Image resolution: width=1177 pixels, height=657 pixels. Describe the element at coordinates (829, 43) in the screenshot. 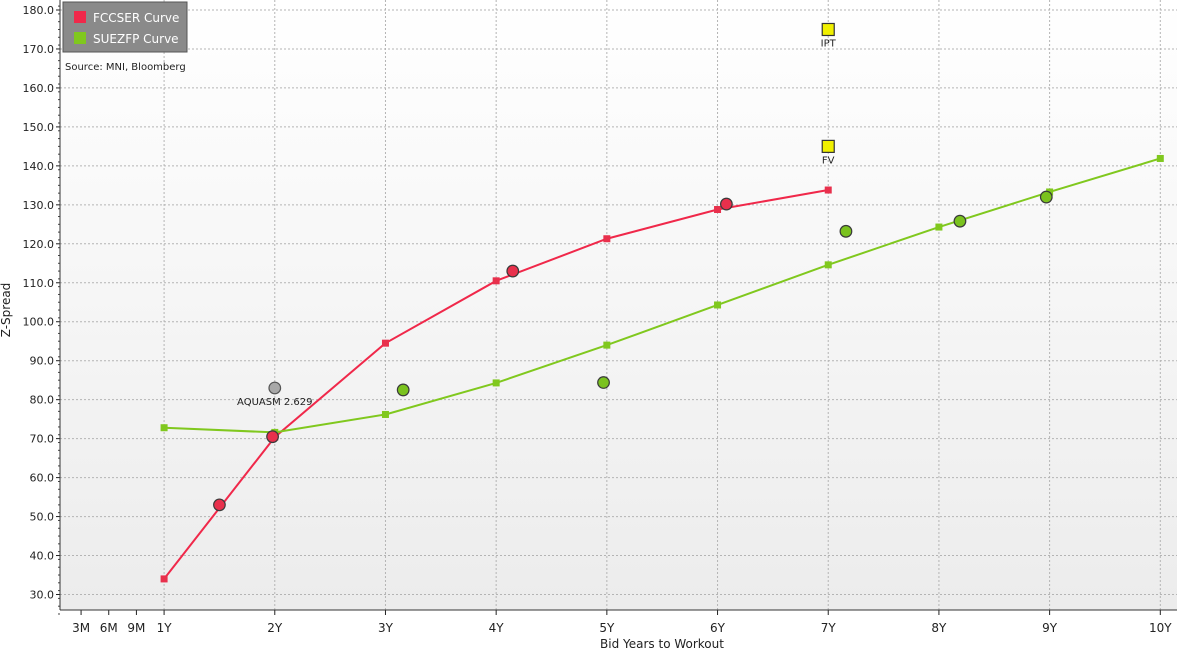

I see `annotation-label: IPT` at that location.